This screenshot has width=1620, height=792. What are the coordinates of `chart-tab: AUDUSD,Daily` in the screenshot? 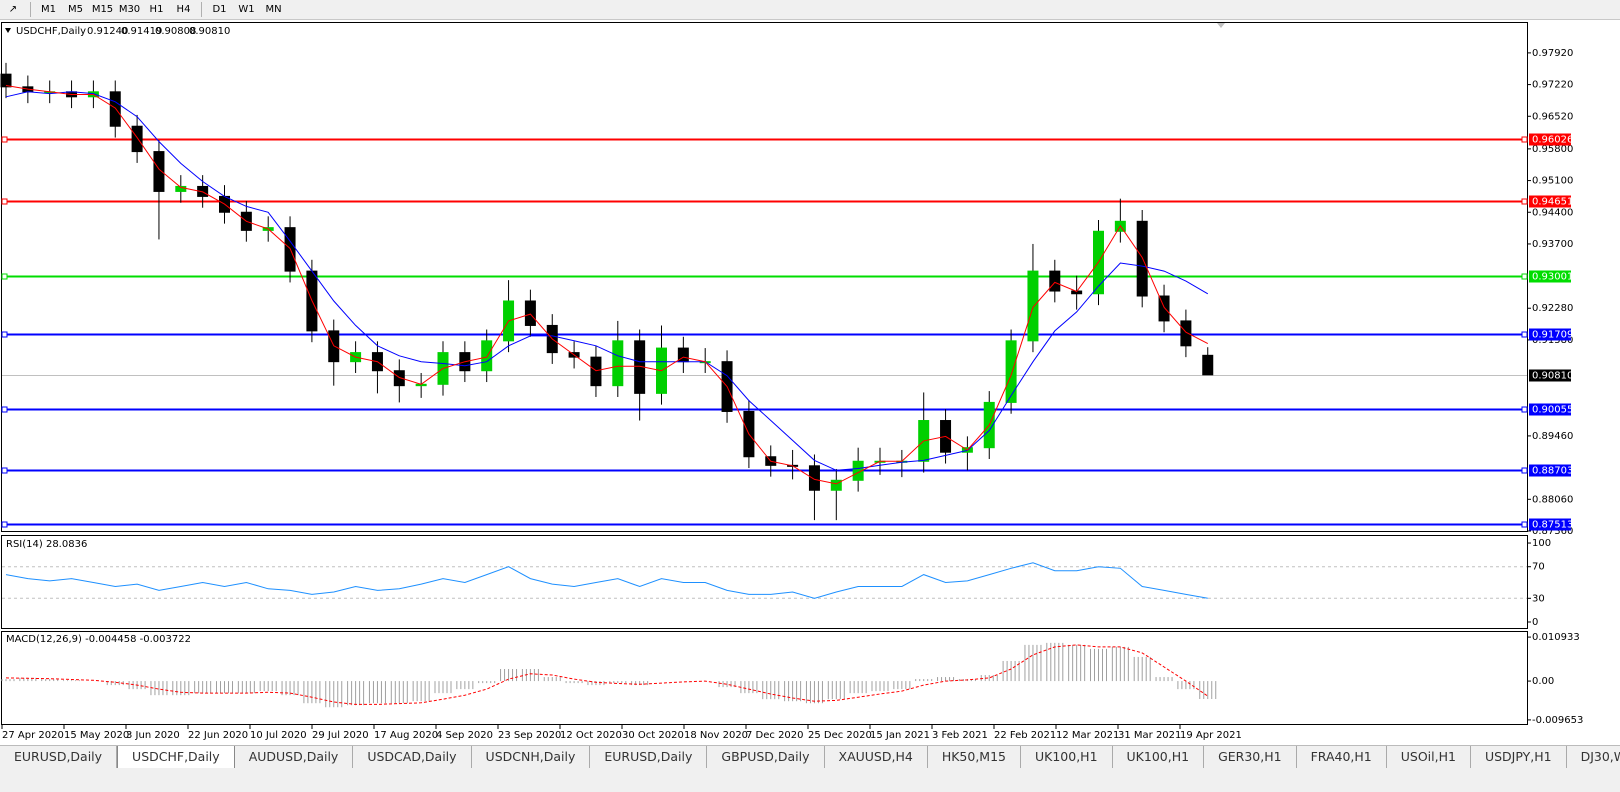 It's located at (294, 757).